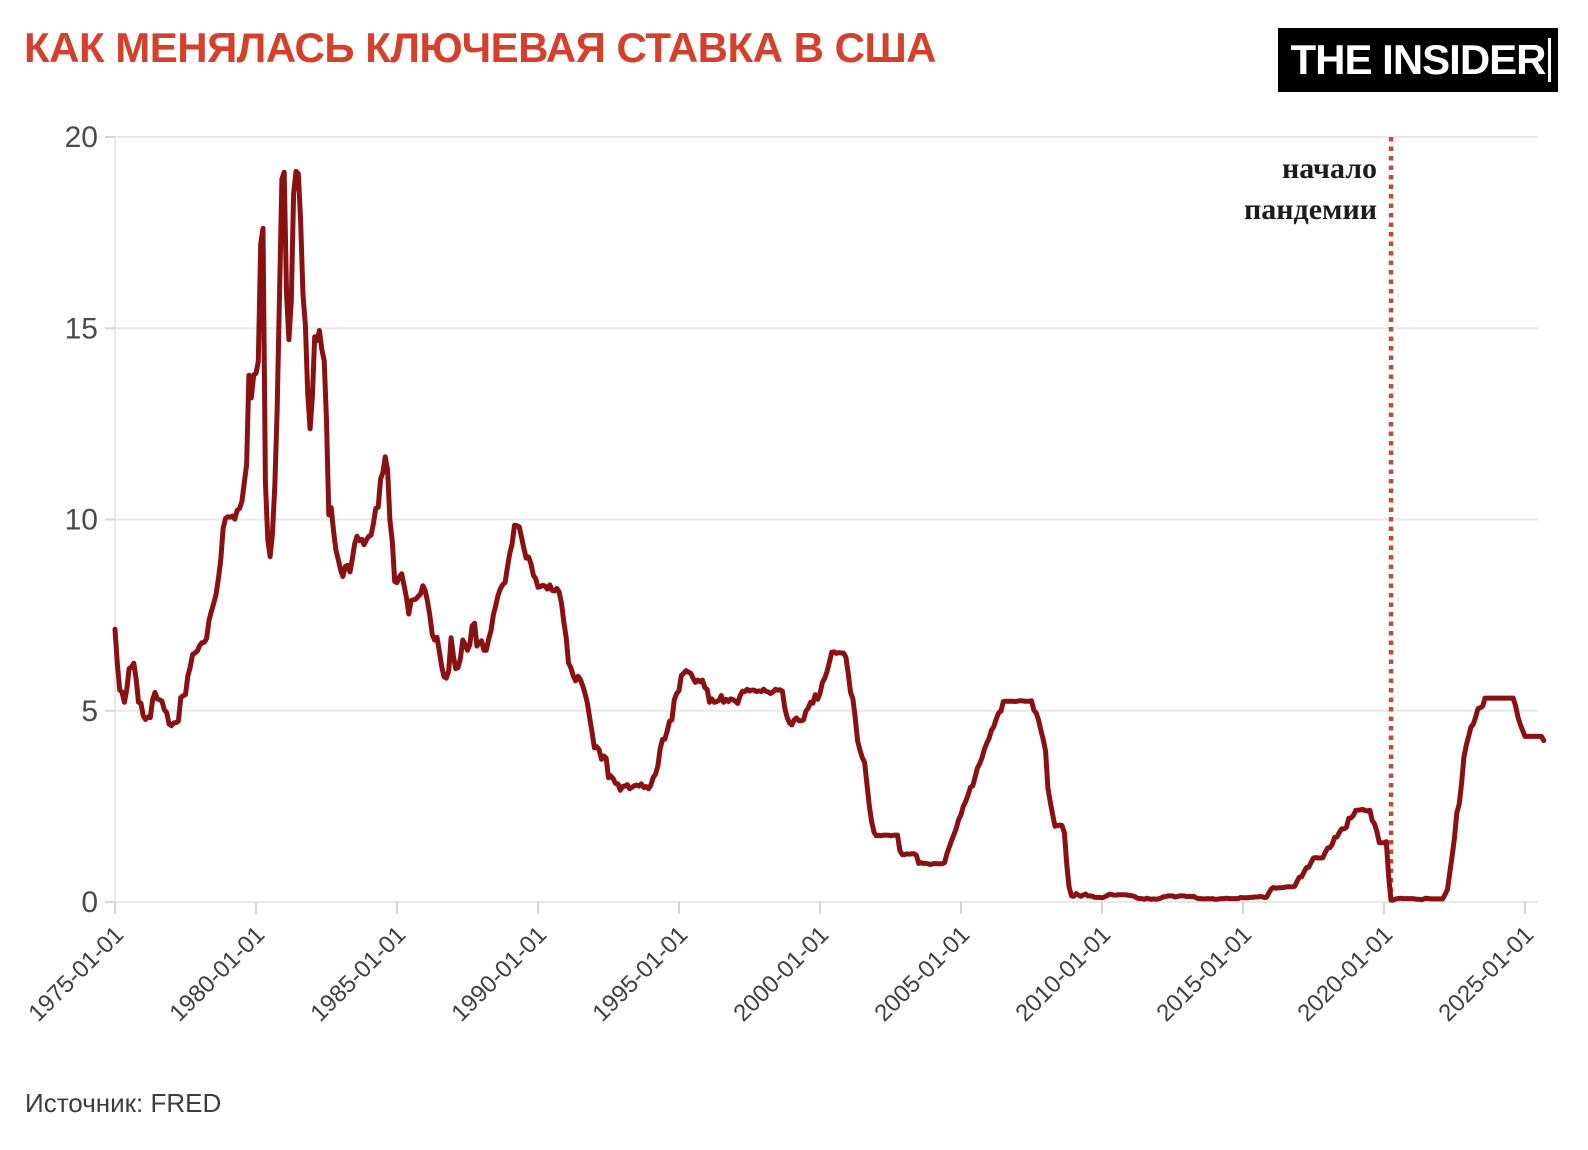  What do you see at coordinates (1063, 974) in the screenshot?
I see `xtick-label-2010-01-01: 2010-01-01` at bounding box center [1063, 974].